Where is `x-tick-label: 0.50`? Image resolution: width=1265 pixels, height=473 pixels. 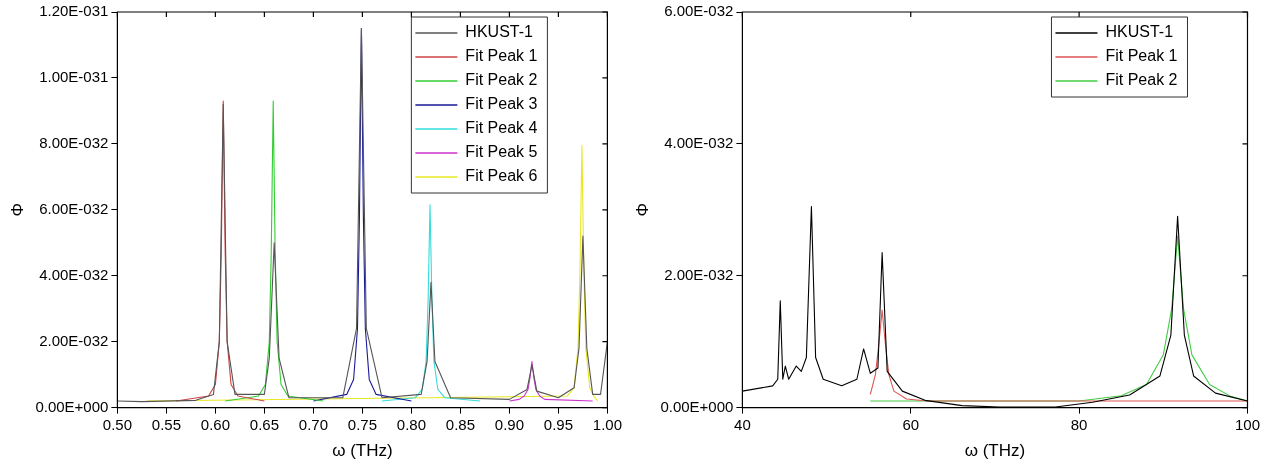
x-tick-label: 0.50 is located at coordinates (117, 424).